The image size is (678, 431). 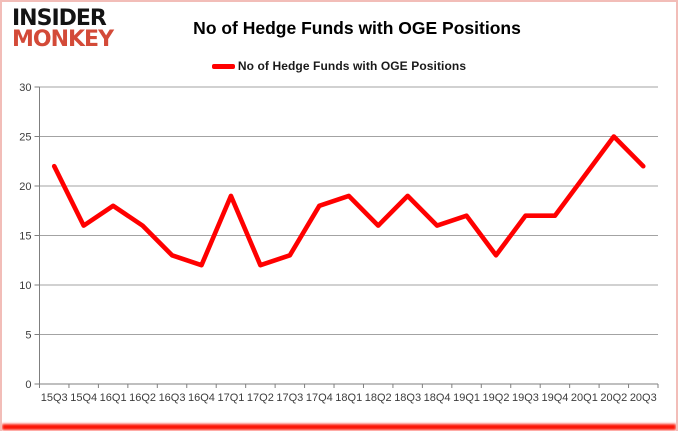 What do you see at coordinates (25, 138) in the screenshot?
I see `y-tick-label: 25` at bounding box center [25, 138].